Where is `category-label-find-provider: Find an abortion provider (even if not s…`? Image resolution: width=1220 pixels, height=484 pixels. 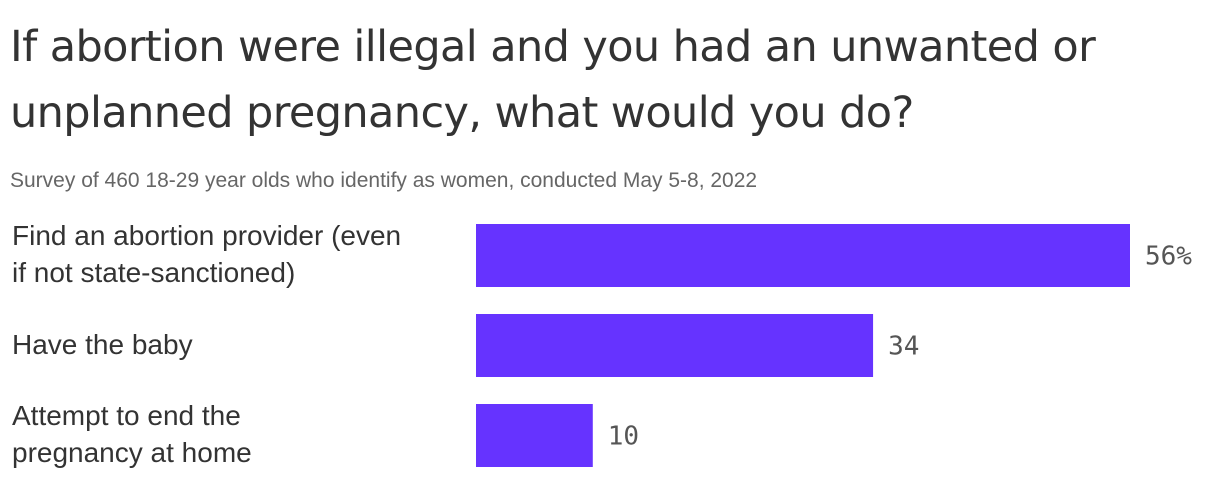
category-label-find-provider: Find an abortion provider (even if not s… is located at coordinates (207, 254).